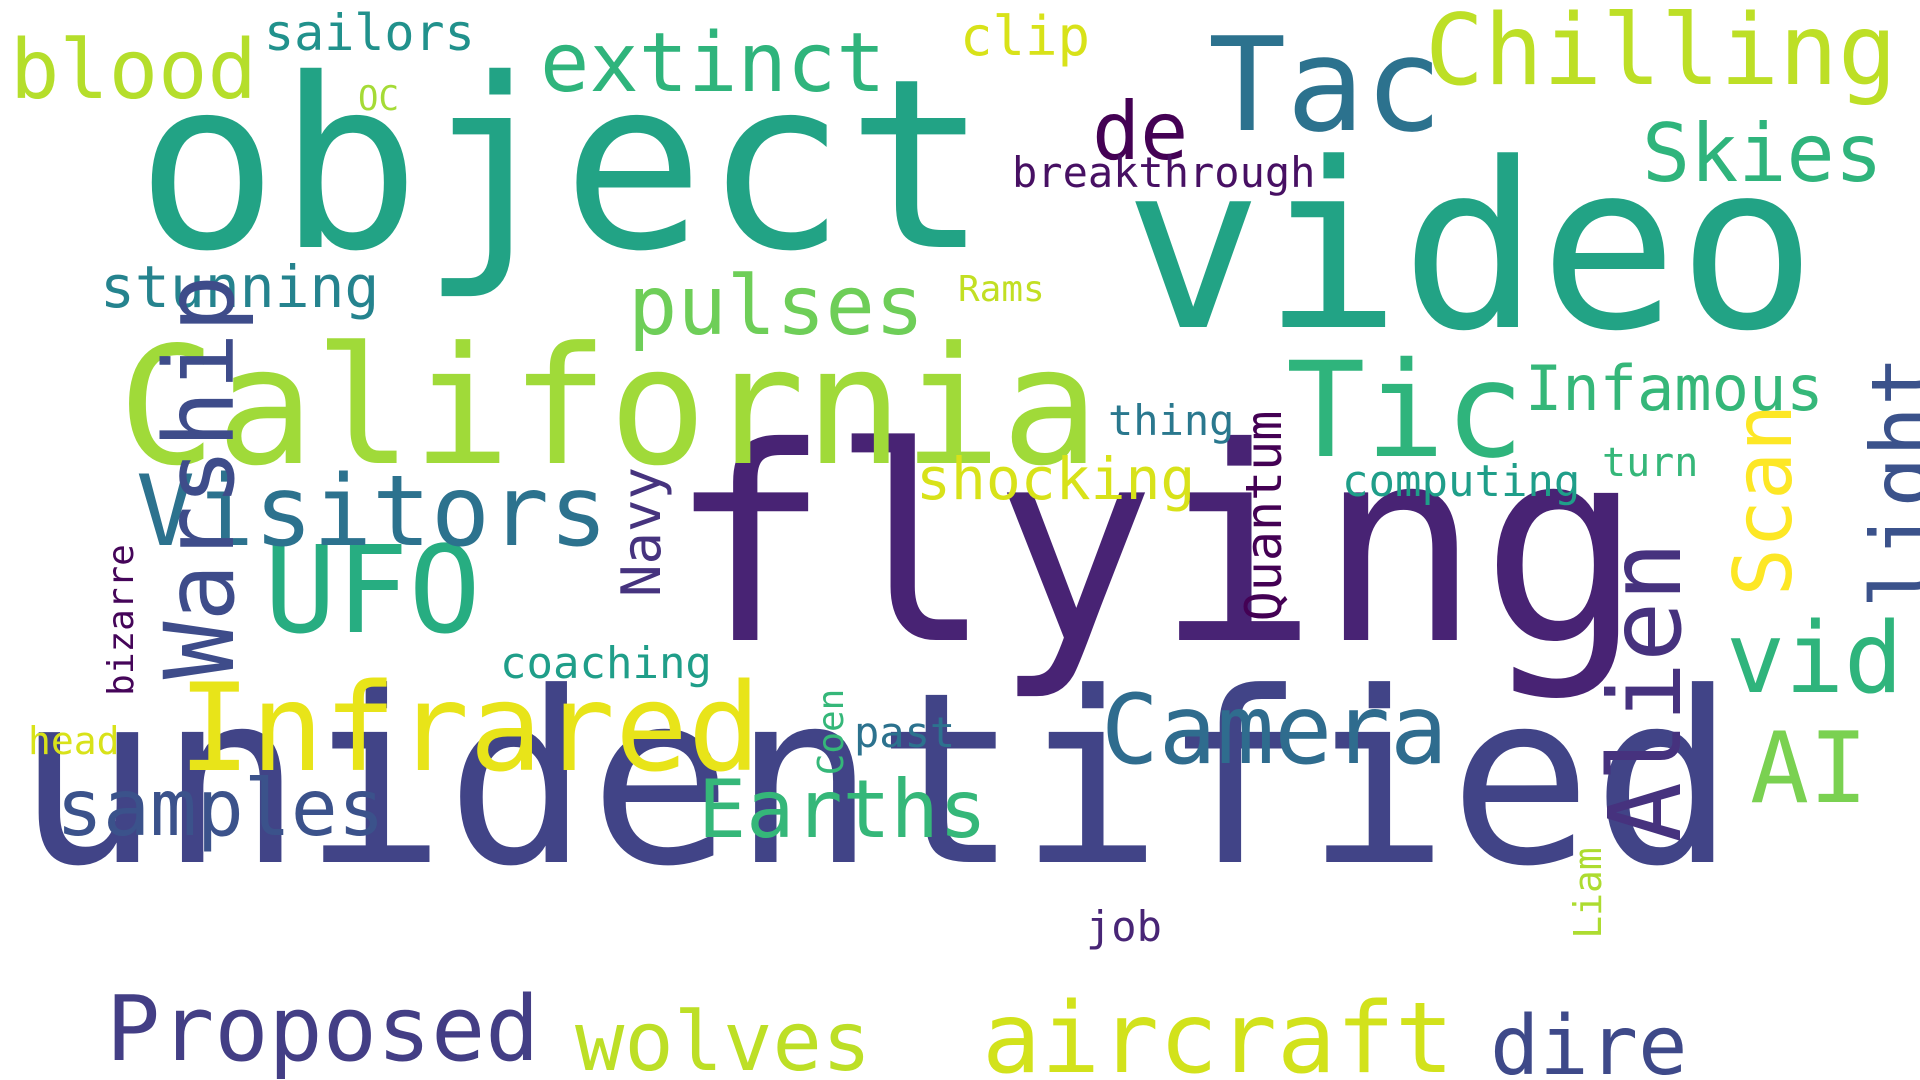  Describe the element at coordinates (1645, 692) in the screenshot. I see `word-alien-vertical: Alien` at that location.